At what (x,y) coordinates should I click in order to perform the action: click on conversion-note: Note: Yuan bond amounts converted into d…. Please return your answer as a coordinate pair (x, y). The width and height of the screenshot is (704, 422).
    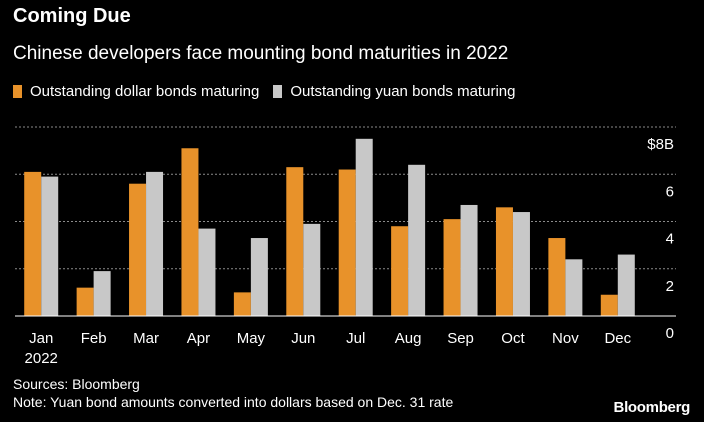
    Looking at the image, I should click on (233, 402).